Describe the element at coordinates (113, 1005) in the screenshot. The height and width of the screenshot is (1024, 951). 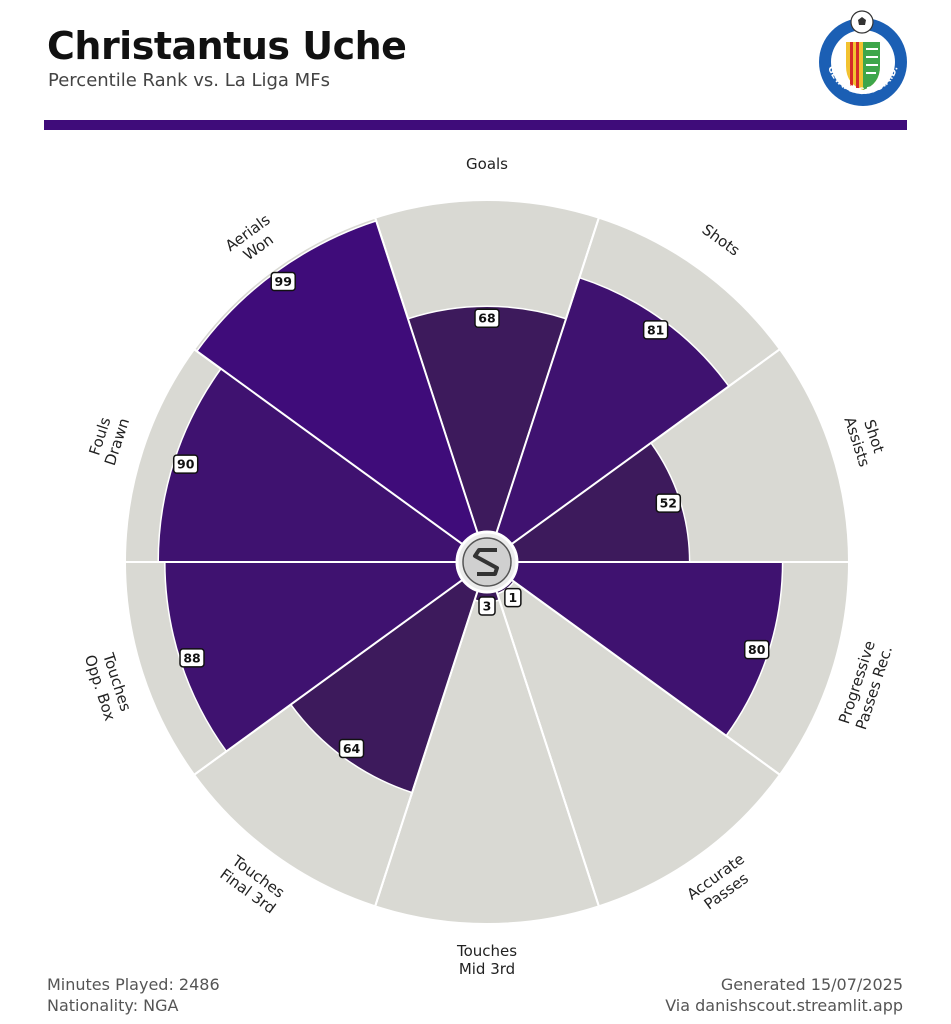
I see `nationality: Nationality: NGA` at that location.